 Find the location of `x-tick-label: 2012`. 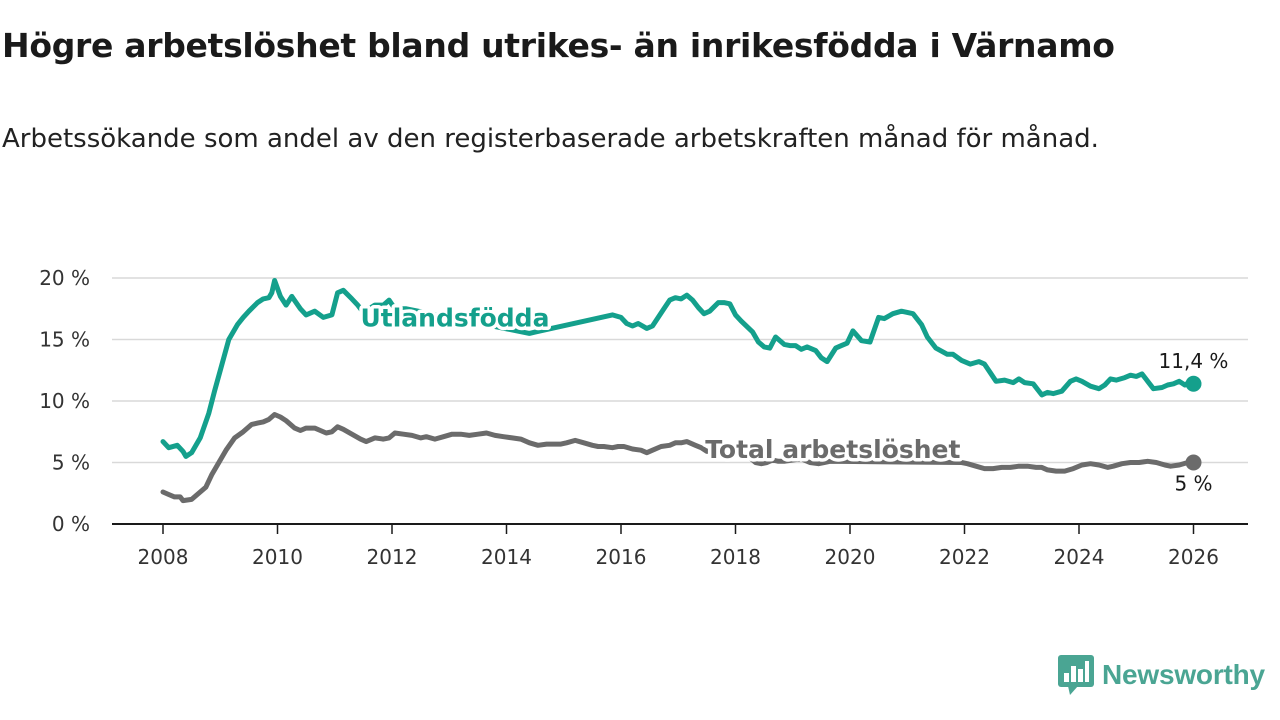

x-tick-label: 2012 is located at coordinates (392, 557).